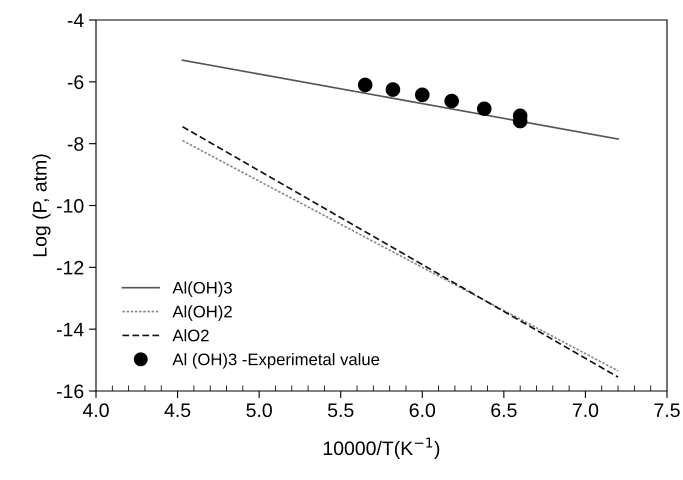 The height and width of the screenshot is (480, 683). What do you see at coordinates (504, 410) in the screenshot?
I see `x-tick-label: 6.5` at bounding box center [504, 410].